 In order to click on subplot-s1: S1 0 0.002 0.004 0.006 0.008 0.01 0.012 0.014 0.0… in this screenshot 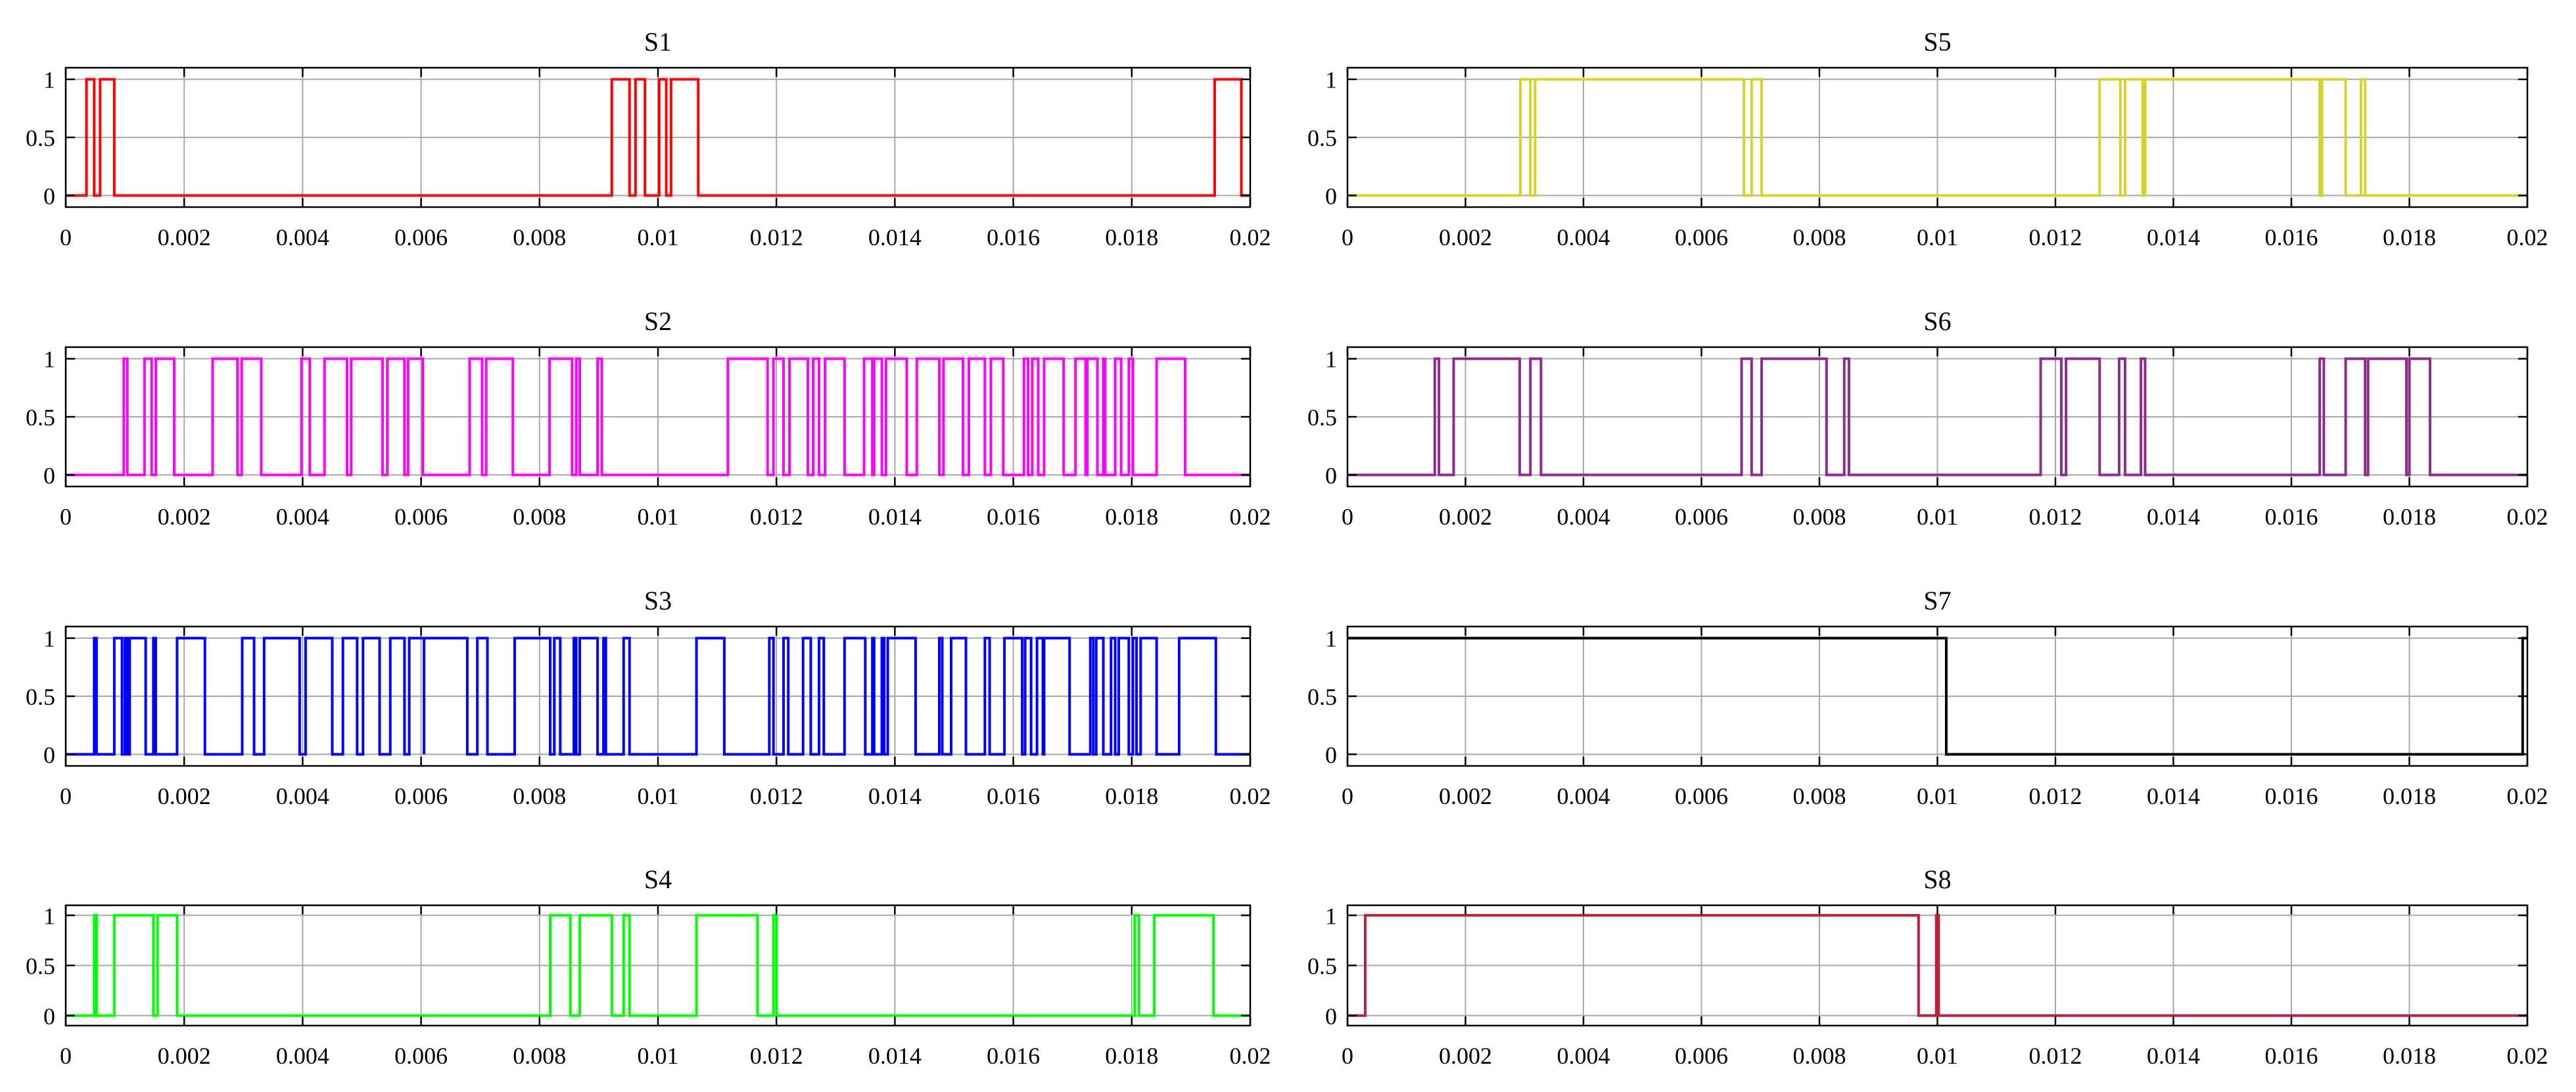, I will do `click(648, 138)`.